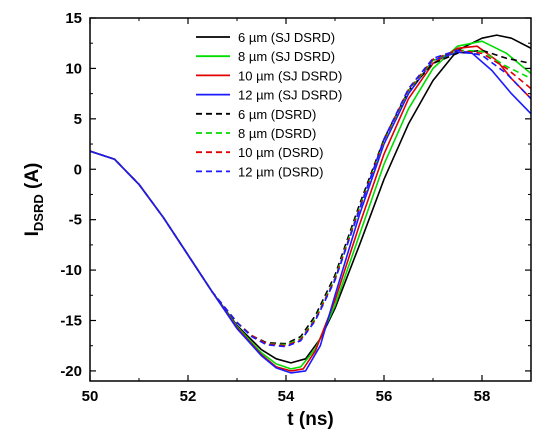 The image size is (550, 438). I want to click on legend-label-1: 6 µm (SJ DSRD), so click(286, 37).